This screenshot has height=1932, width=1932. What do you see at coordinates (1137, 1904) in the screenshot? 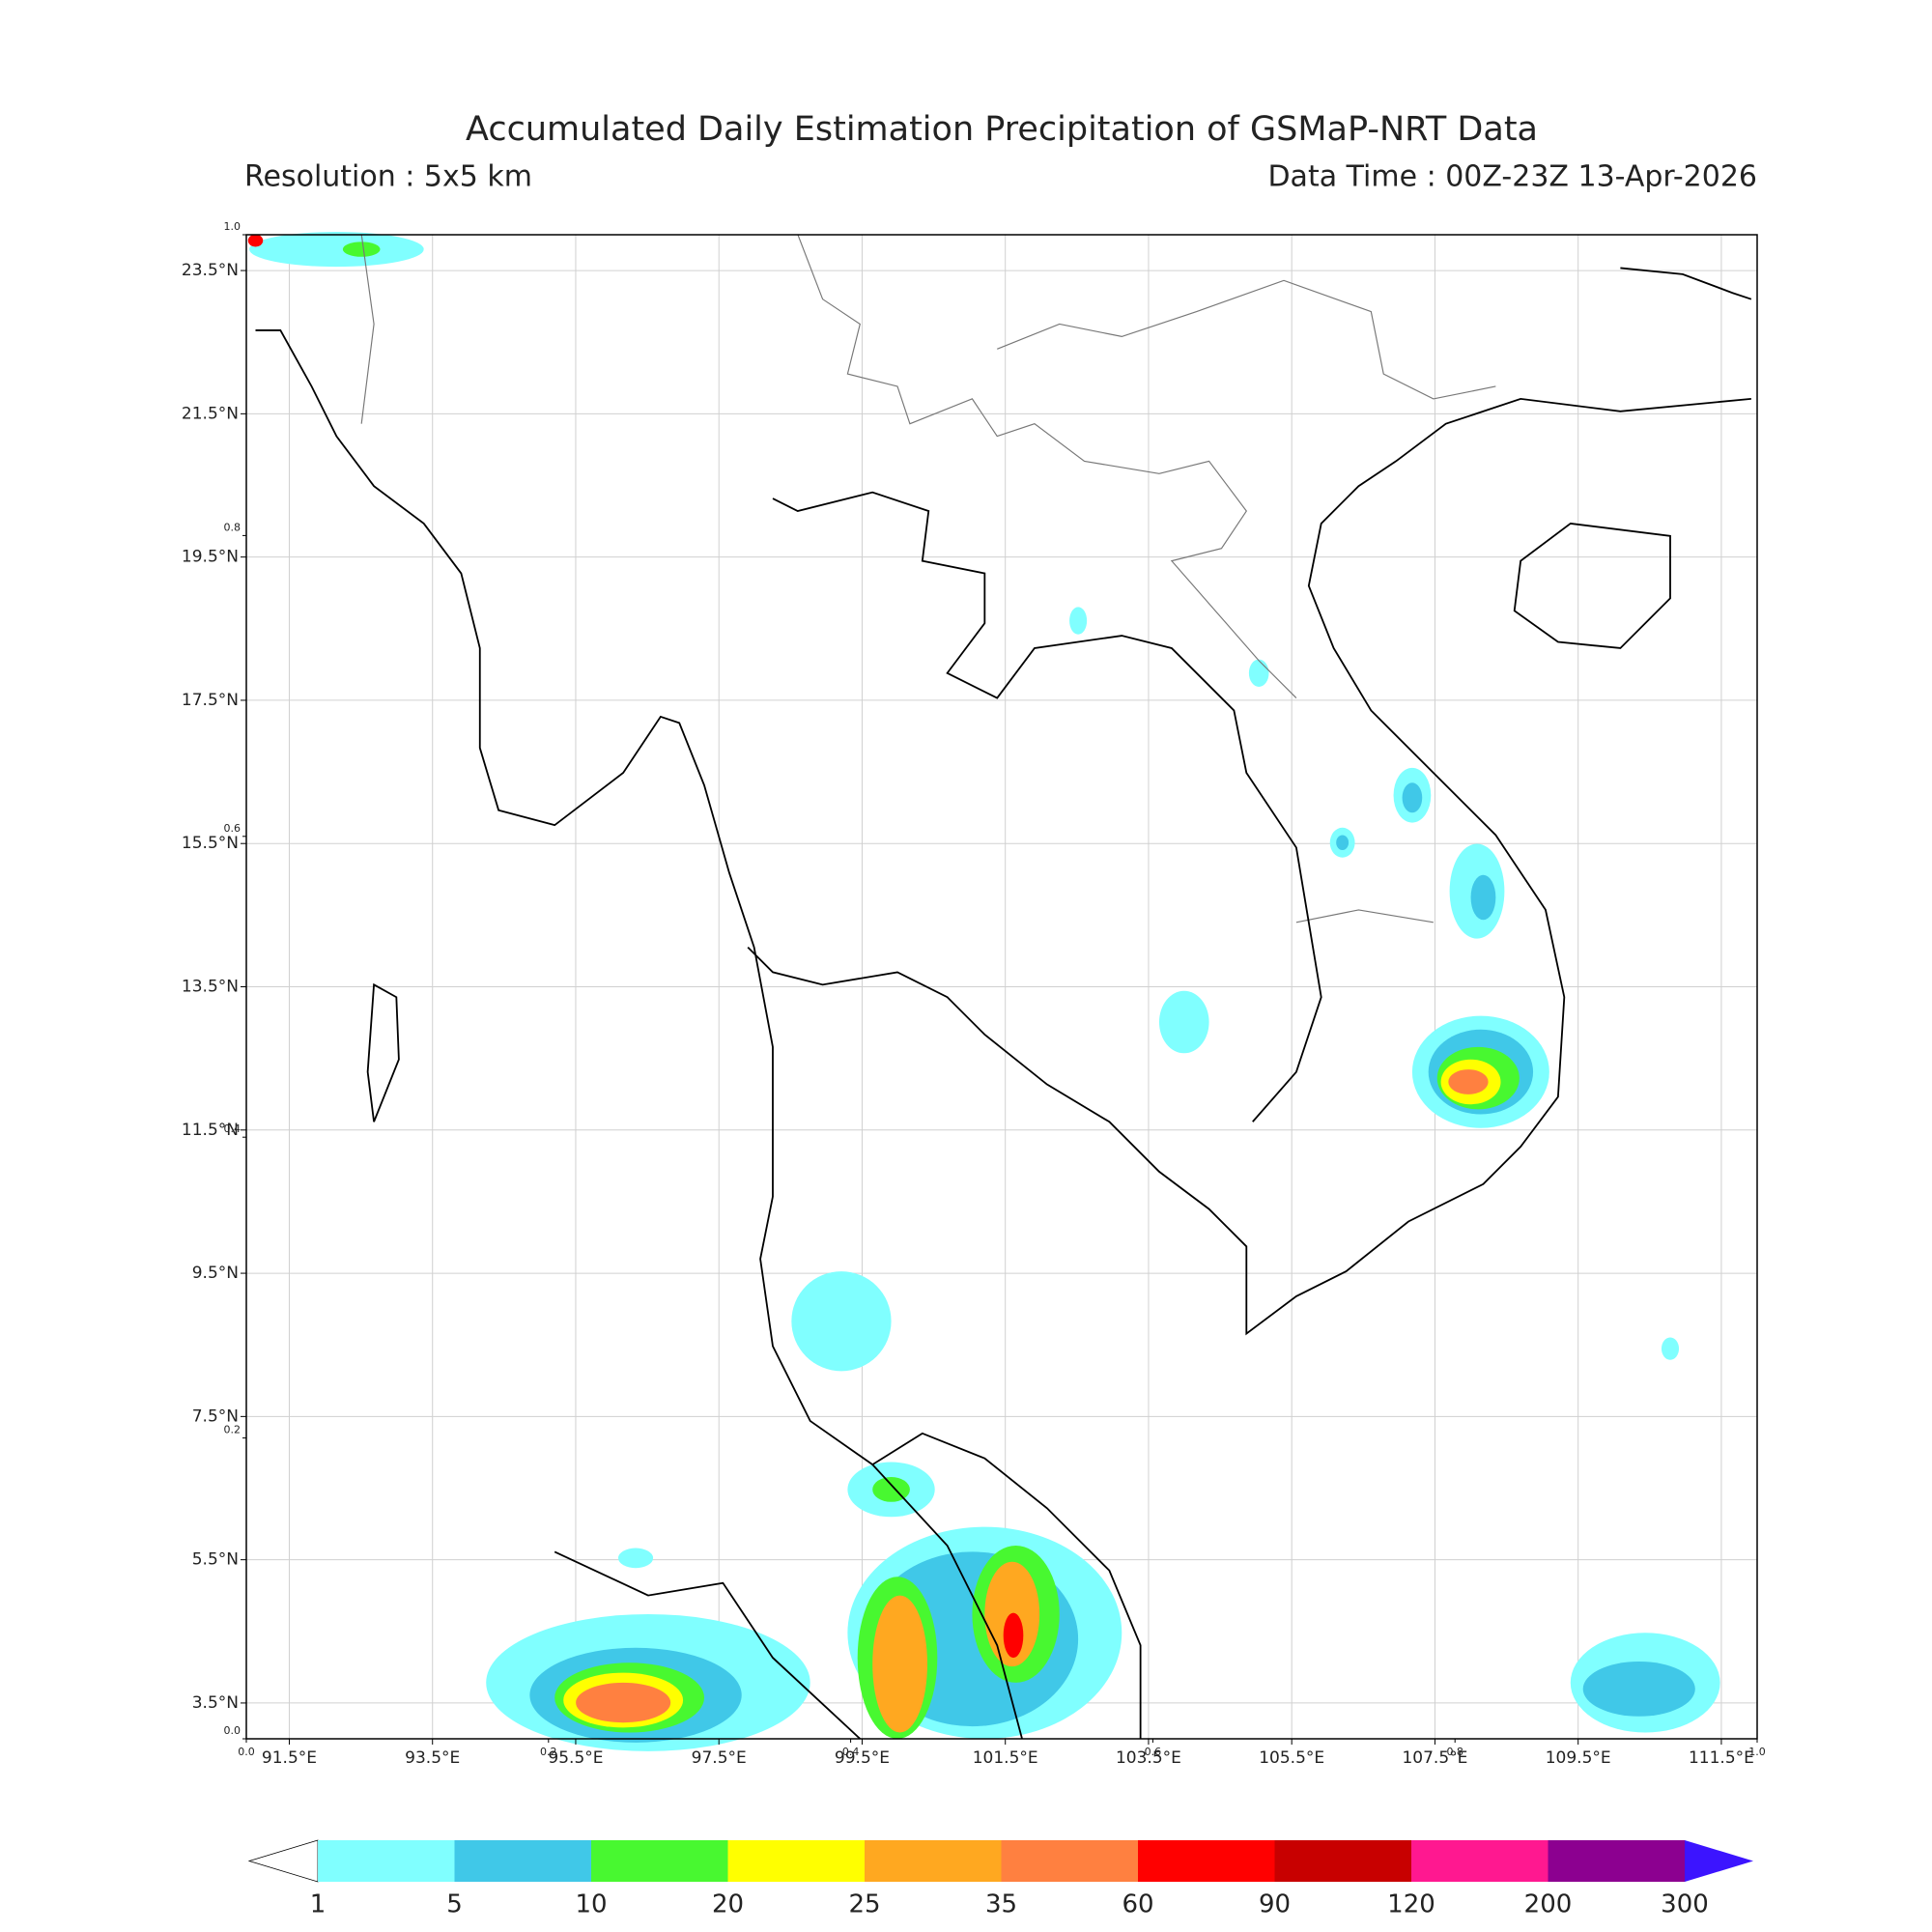
I see `colorbar-label: 60` at bounding box center [1137, 1904].